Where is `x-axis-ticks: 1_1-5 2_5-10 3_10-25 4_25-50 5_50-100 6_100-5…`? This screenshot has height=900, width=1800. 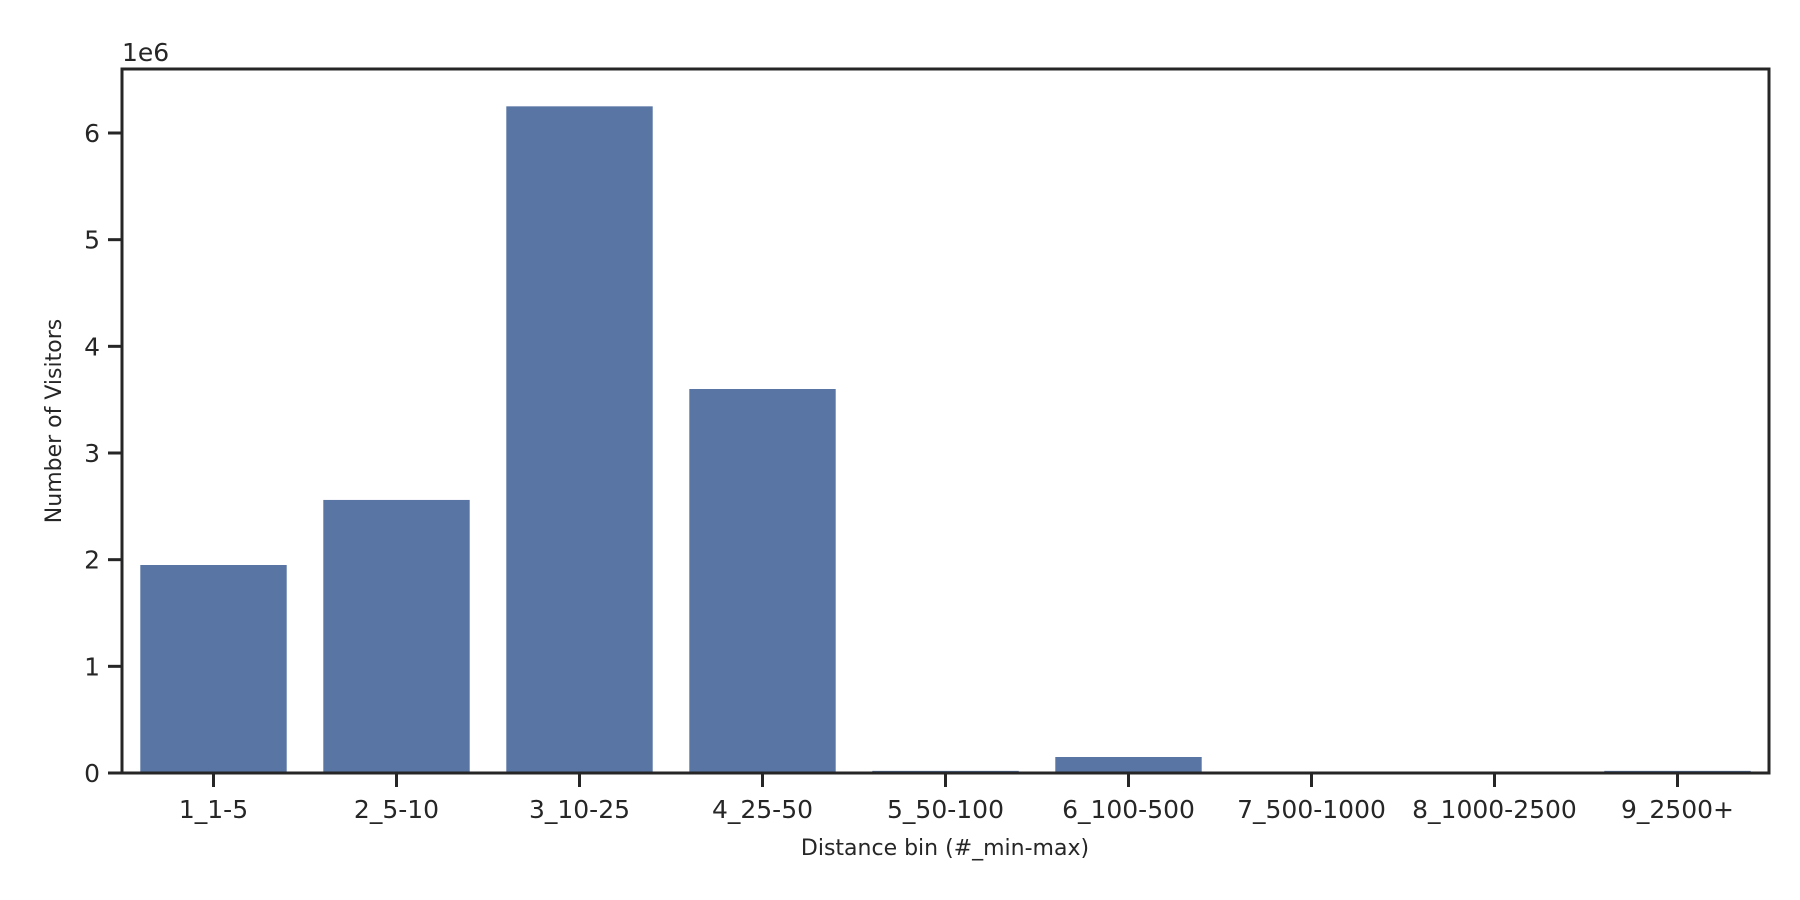
x-axis-ticks: 1_1-5 2_5-10 3_10-25 4_25-50 5_50-100 6_100-5… is located at coordinates (956, 798).